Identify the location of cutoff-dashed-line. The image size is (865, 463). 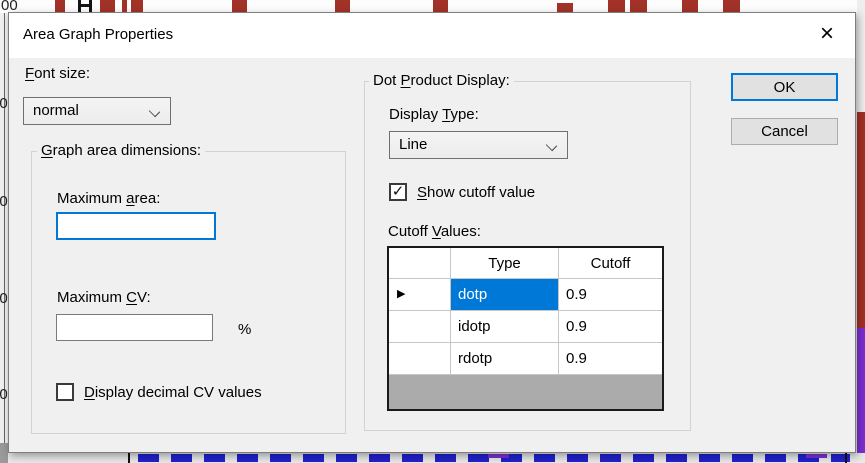
(494, 458).